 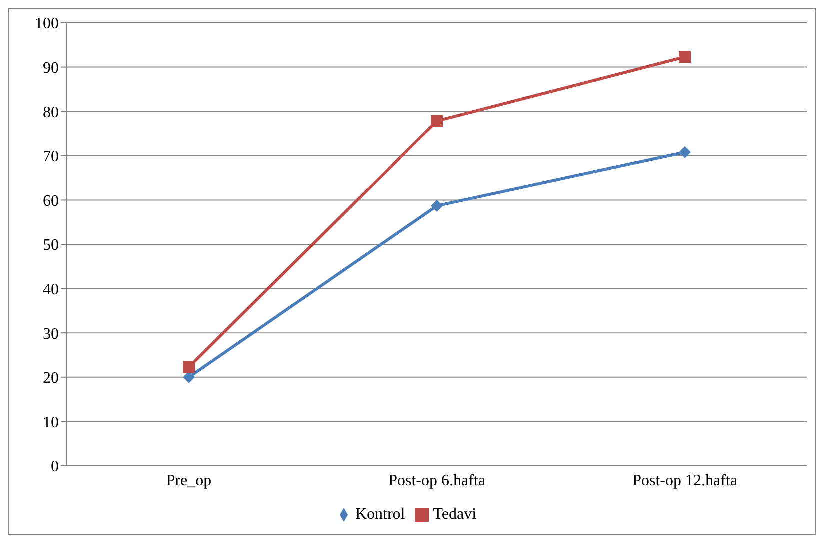 I want to click on x-tick-label: Pre_op, so click(x=189, y=481).